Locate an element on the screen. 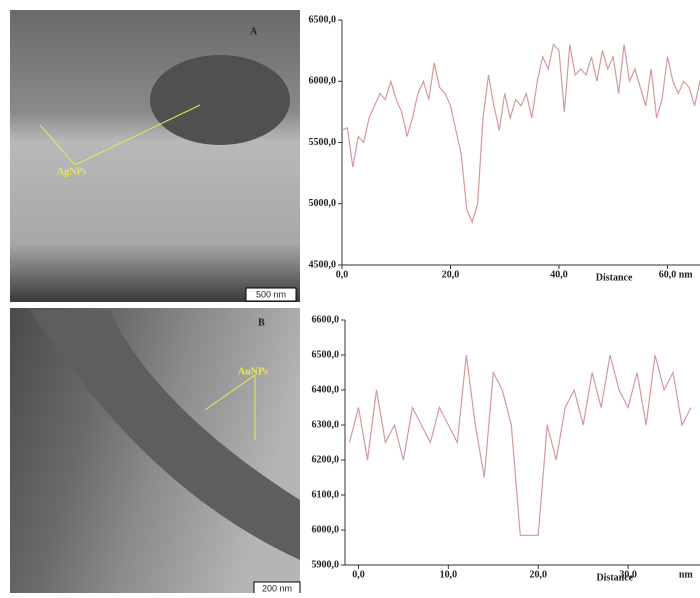  y-tick-label: 4500,0 is located at coordinates (323, 264).